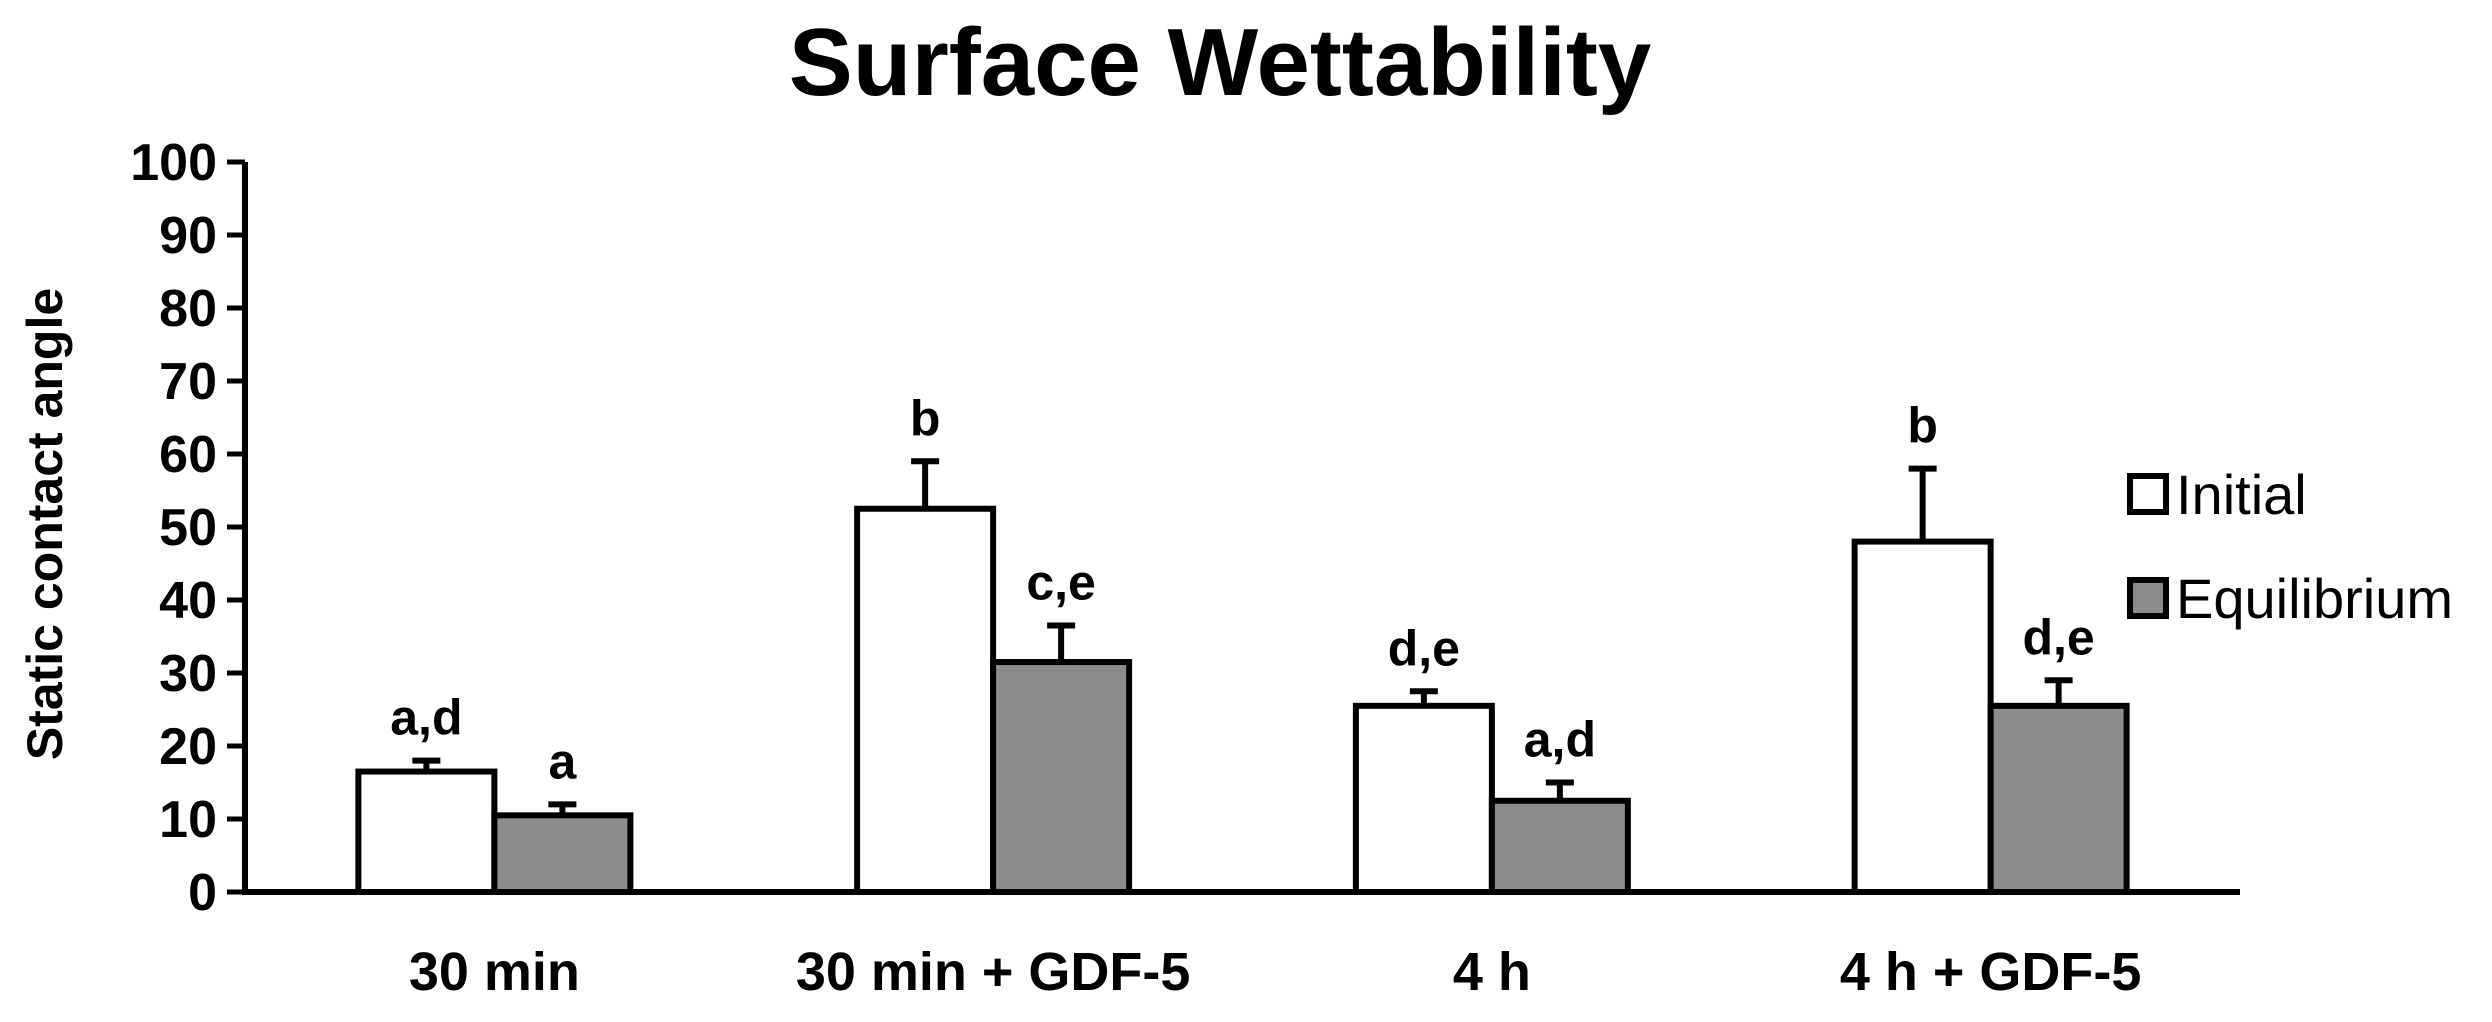 This screenshot has height=1022, width=2492. Describe the element at coordinates (188, 309) in the screenshot. I see `y-tick-label: 80` at that location.